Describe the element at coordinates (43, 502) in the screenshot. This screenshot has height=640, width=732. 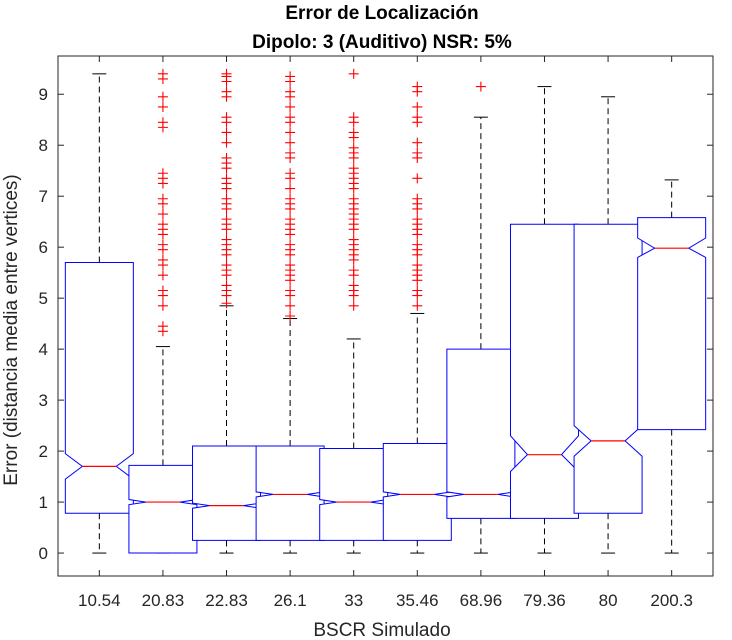
I see `y-tick-label: 1` at that location.